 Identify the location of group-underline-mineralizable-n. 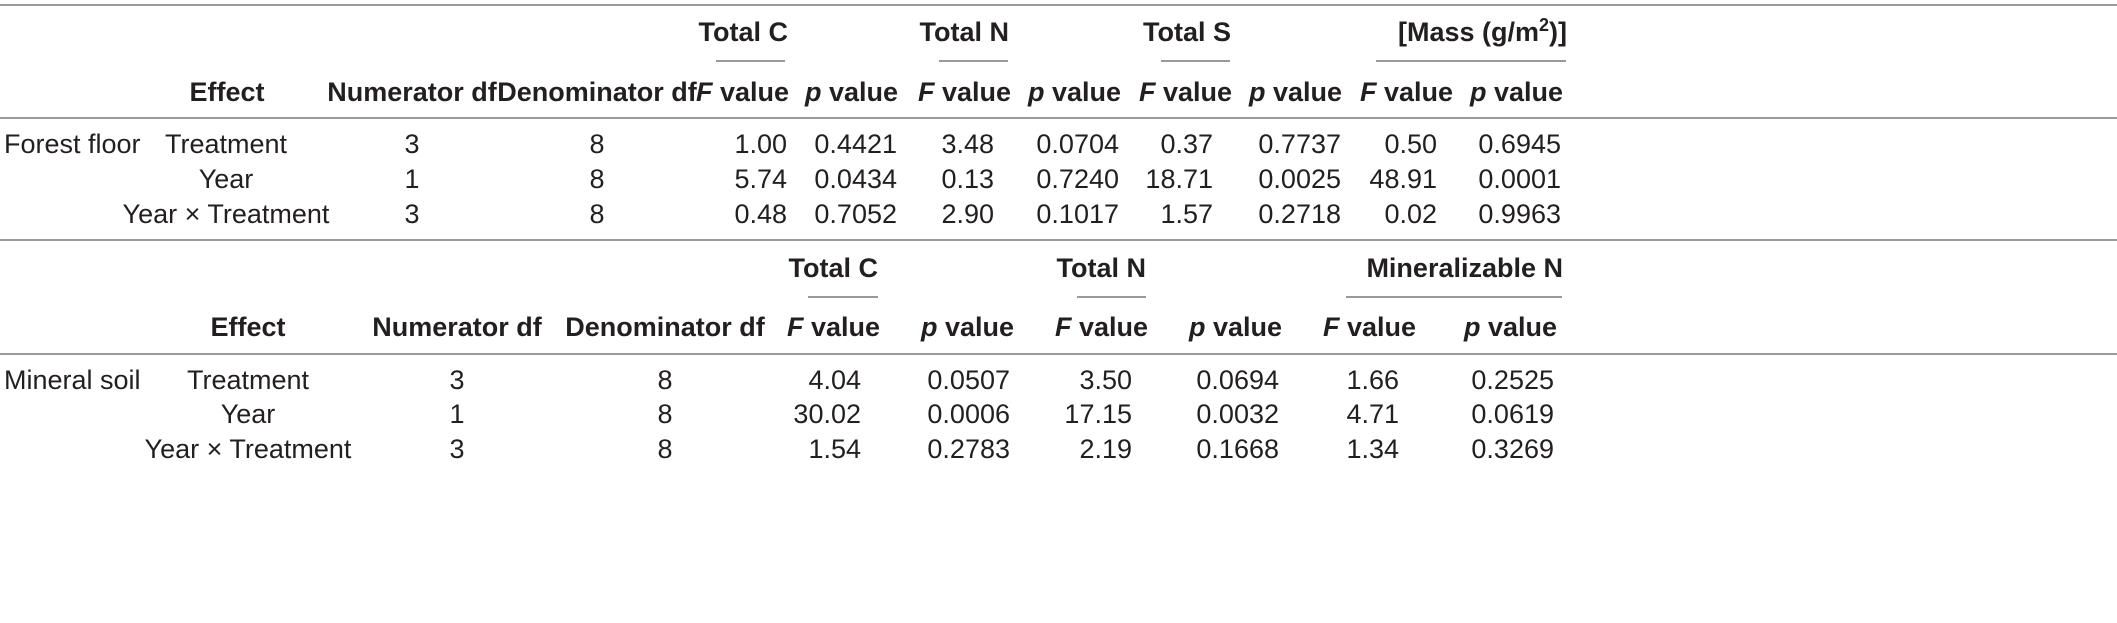
(1454, 297).